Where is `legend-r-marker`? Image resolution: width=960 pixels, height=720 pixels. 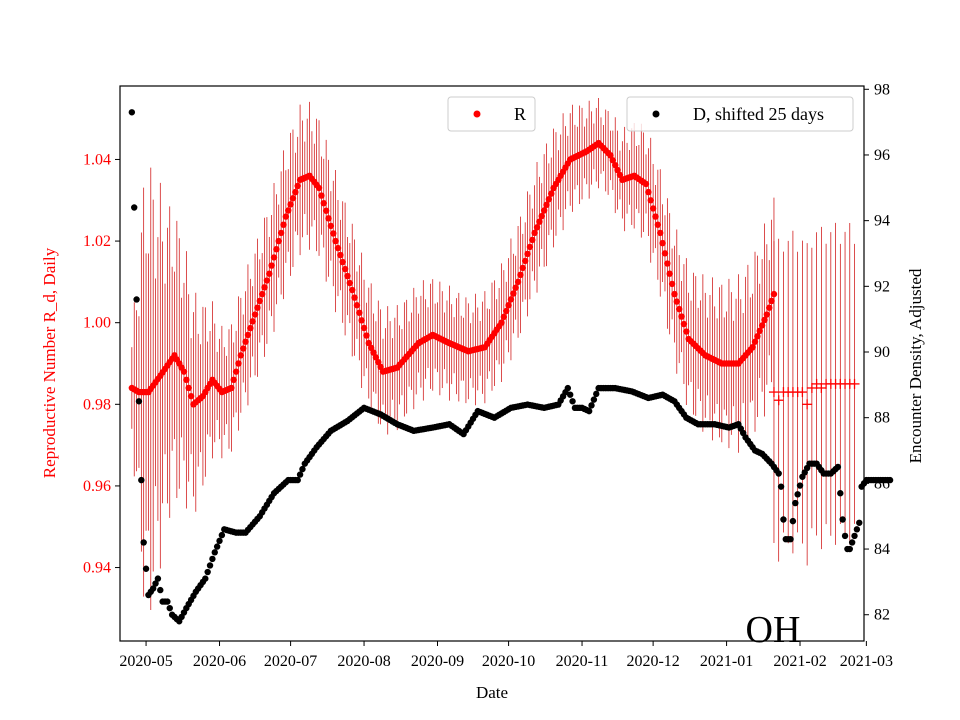
legend-r-marker is located at coordinates (477, 114).